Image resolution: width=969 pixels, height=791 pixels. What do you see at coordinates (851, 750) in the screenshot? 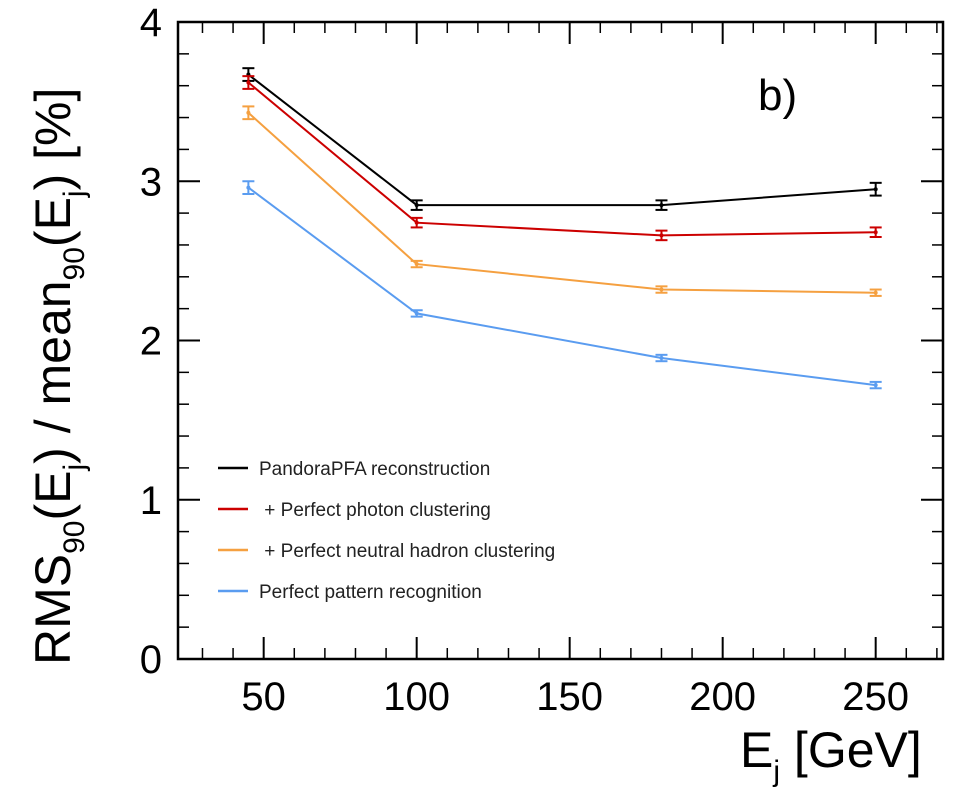
I see `x-axis-title-unit: [GeV]` at bounding box center [851, 750].